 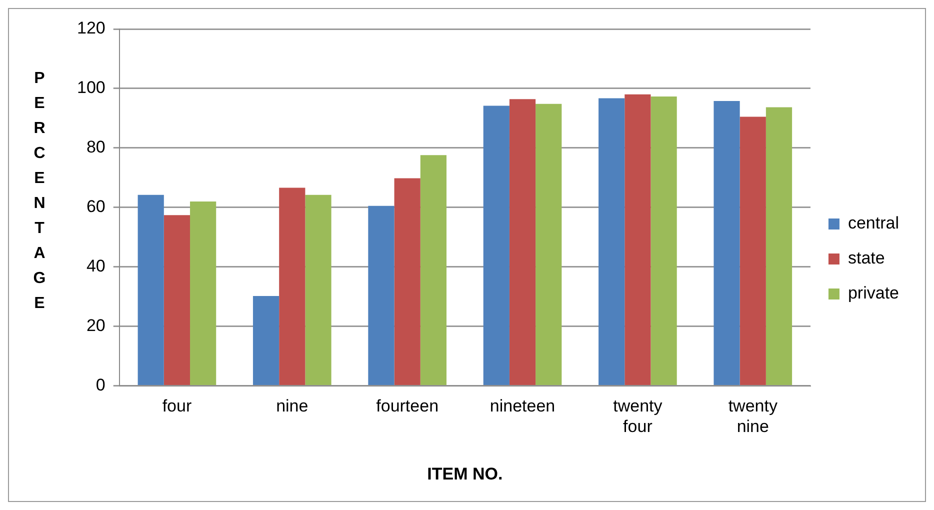 I want to click on y-axis-title: PERCENTAGE, so click(x=39, y=195).